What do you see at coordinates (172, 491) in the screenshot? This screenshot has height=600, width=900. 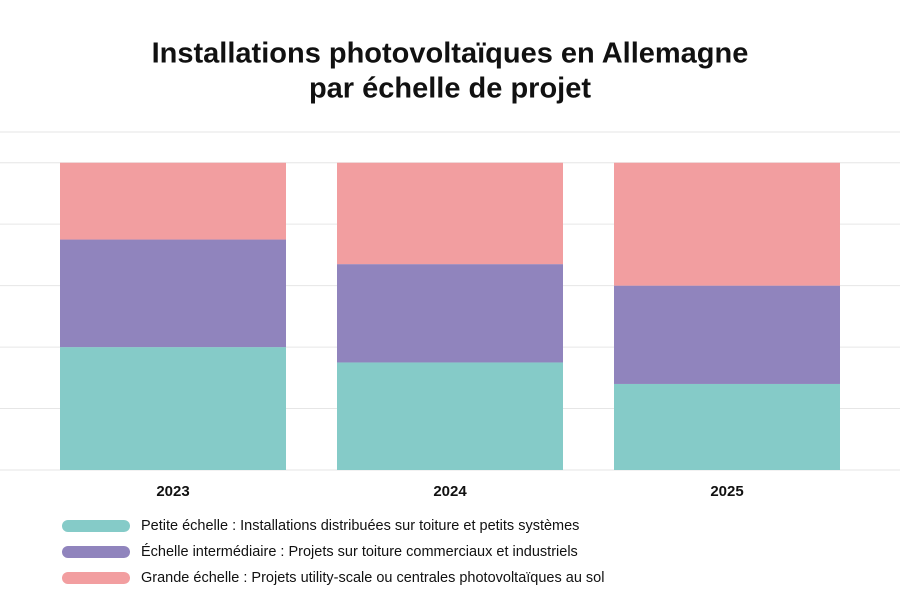 I see `x-tick-label: 2023` at bounding box center [172, 491].